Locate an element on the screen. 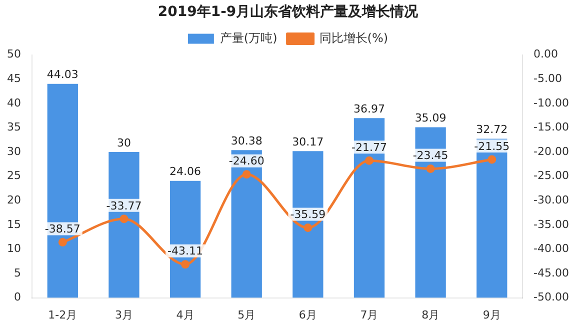 This screenshot has width=576, height=327. data-label: -38.57 is located at coordinates (62, 229).